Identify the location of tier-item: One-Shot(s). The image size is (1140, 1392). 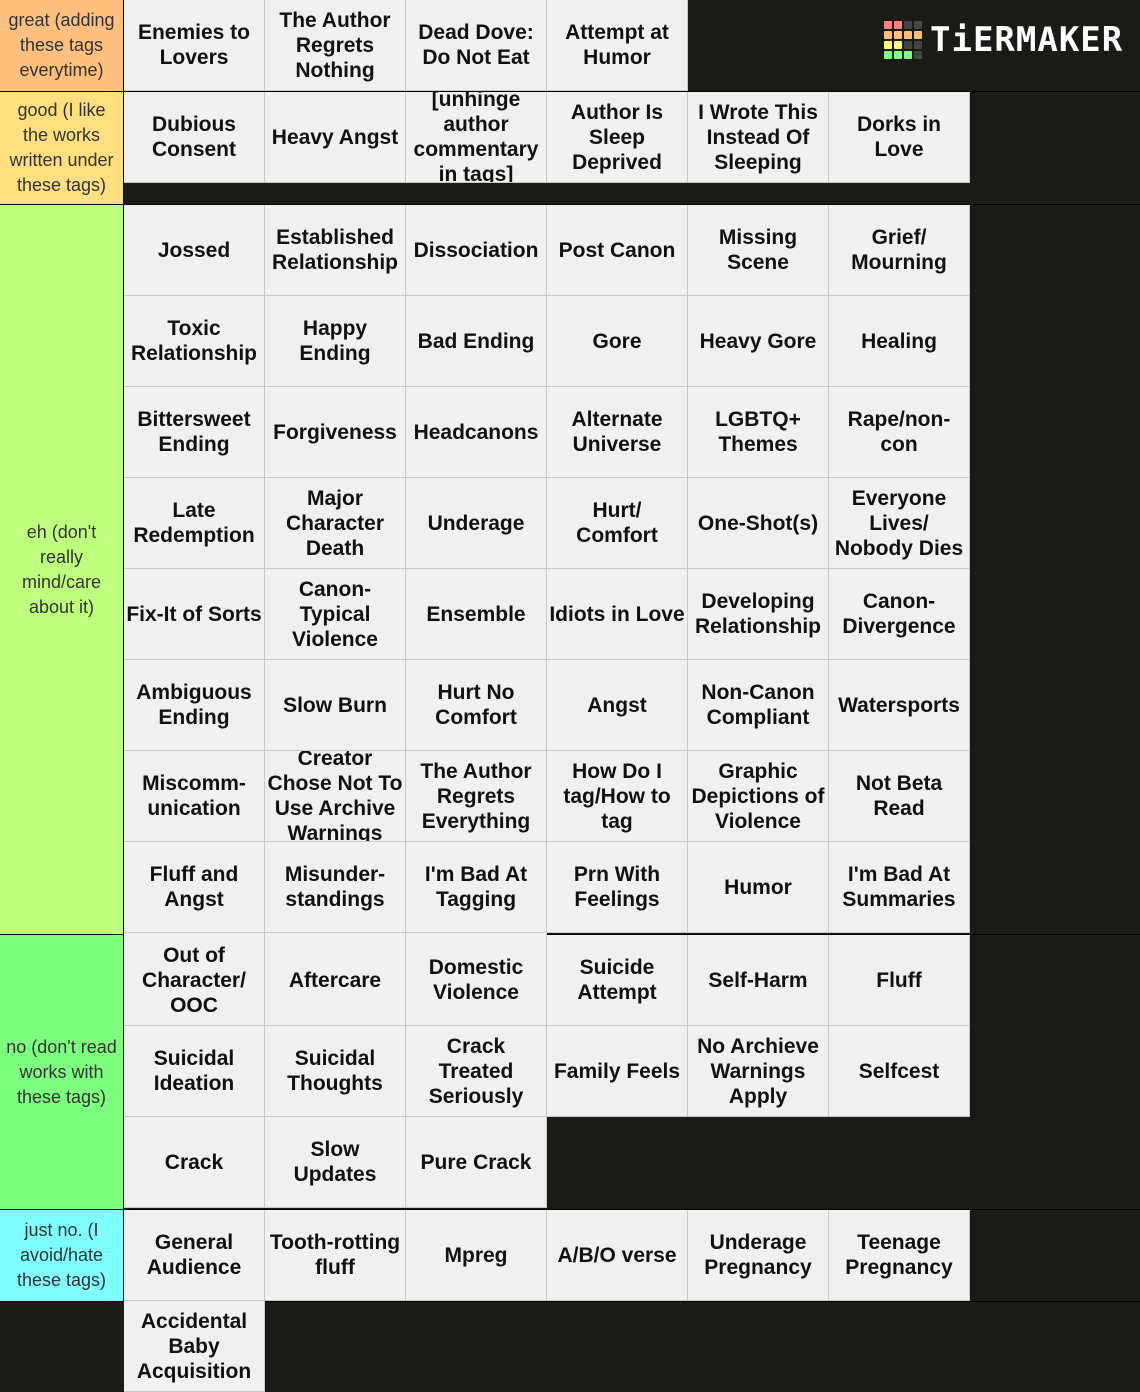
(758, 523).